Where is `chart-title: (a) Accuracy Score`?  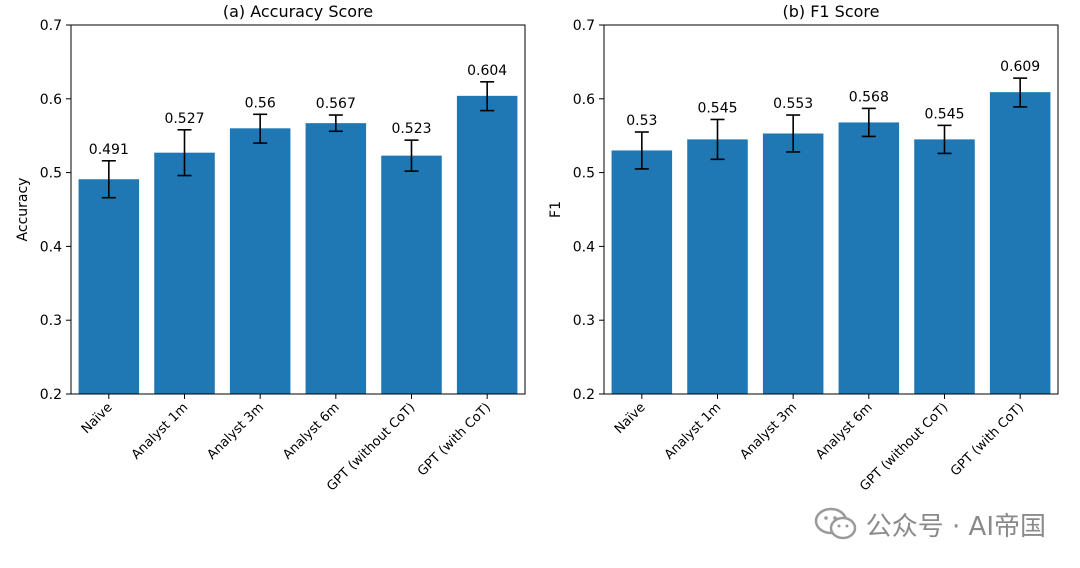 chart-title: (a) Accuracy Score is located at coordinates (298, 11).